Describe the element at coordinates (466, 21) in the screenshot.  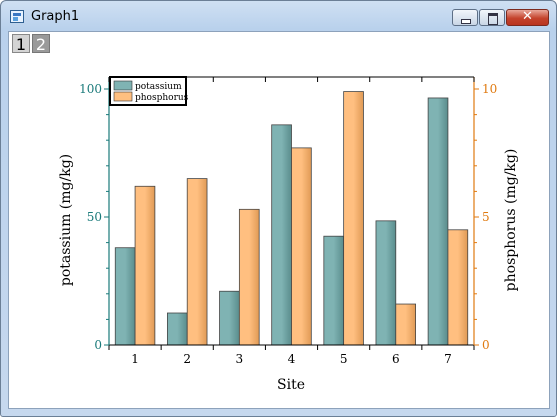
I see `minimize-icon` at that location.